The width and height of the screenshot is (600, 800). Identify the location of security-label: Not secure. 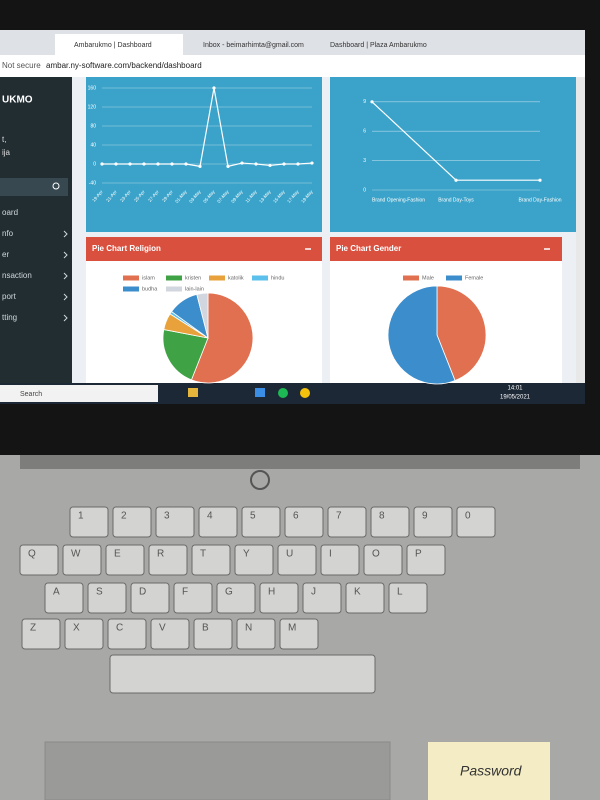
(21, 65).